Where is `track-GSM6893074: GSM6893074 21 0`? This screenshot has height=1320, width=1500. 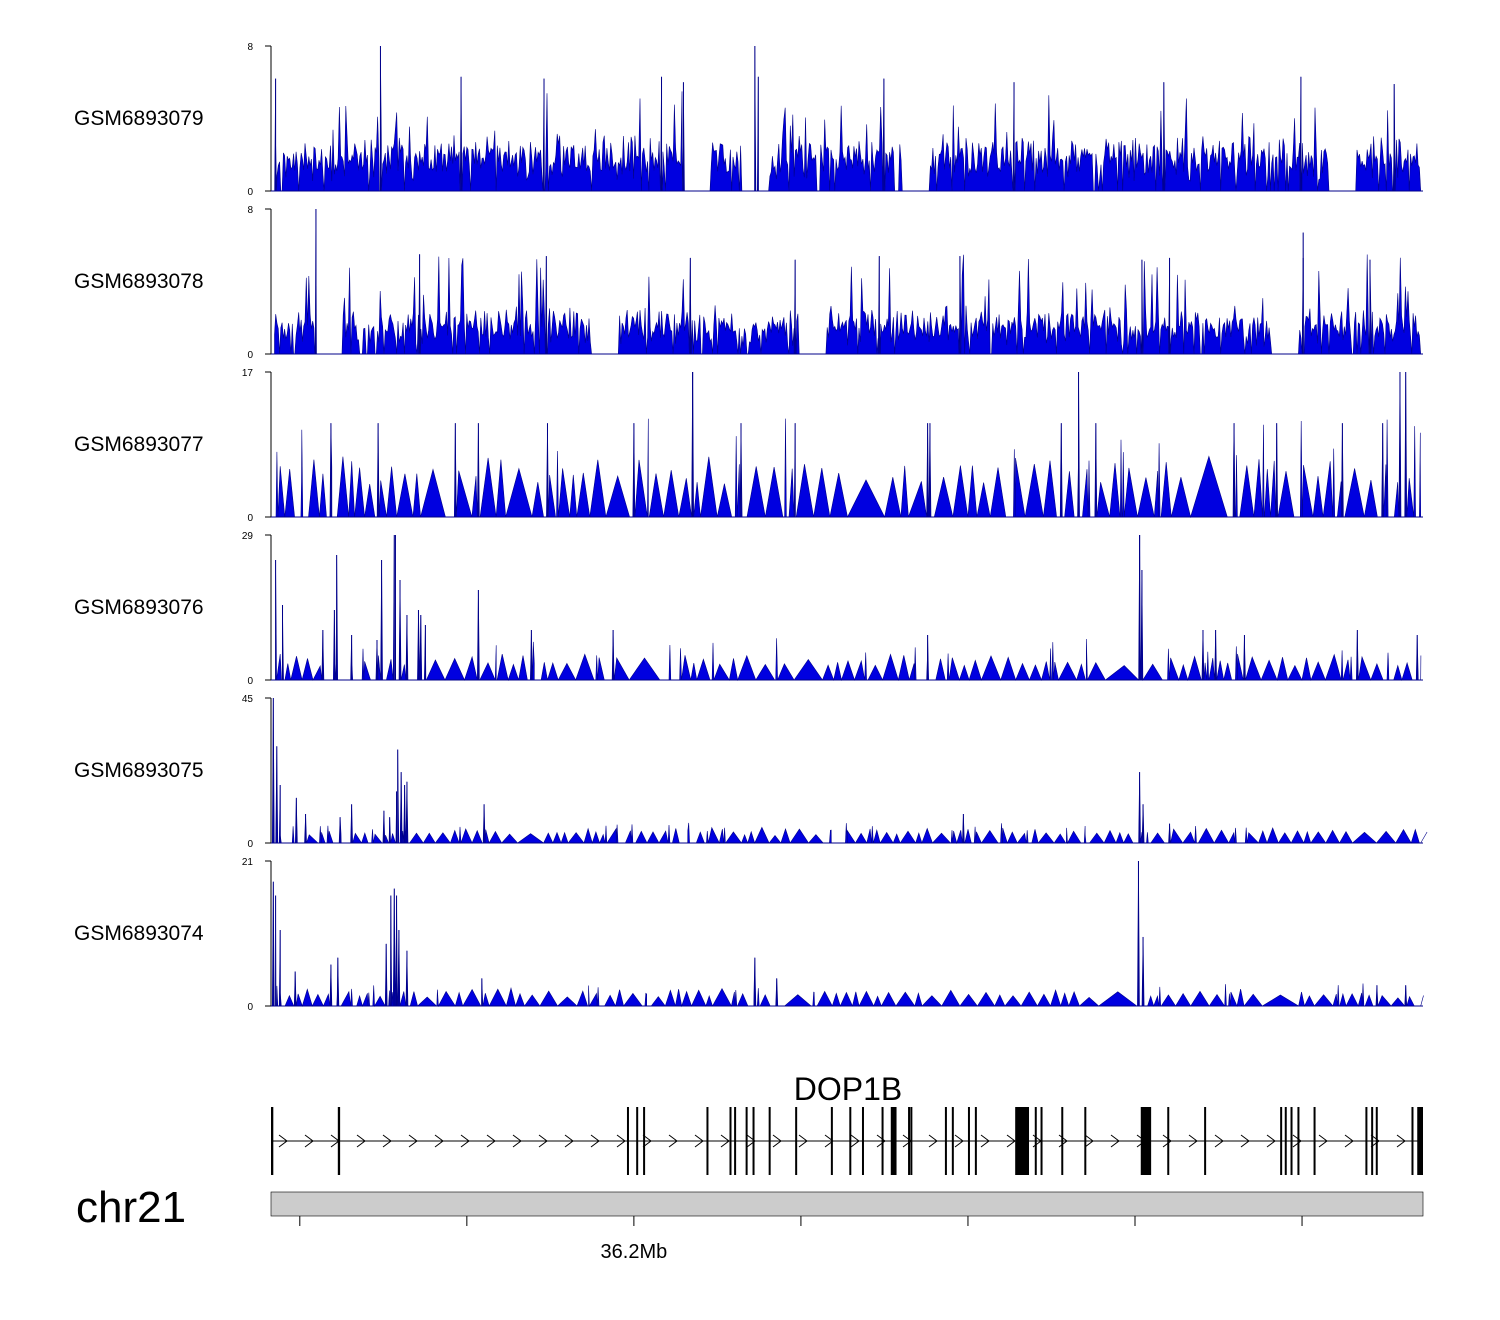
track-GSM6893074: GSM6893074 21 0 is located at coordinates (749, 935).